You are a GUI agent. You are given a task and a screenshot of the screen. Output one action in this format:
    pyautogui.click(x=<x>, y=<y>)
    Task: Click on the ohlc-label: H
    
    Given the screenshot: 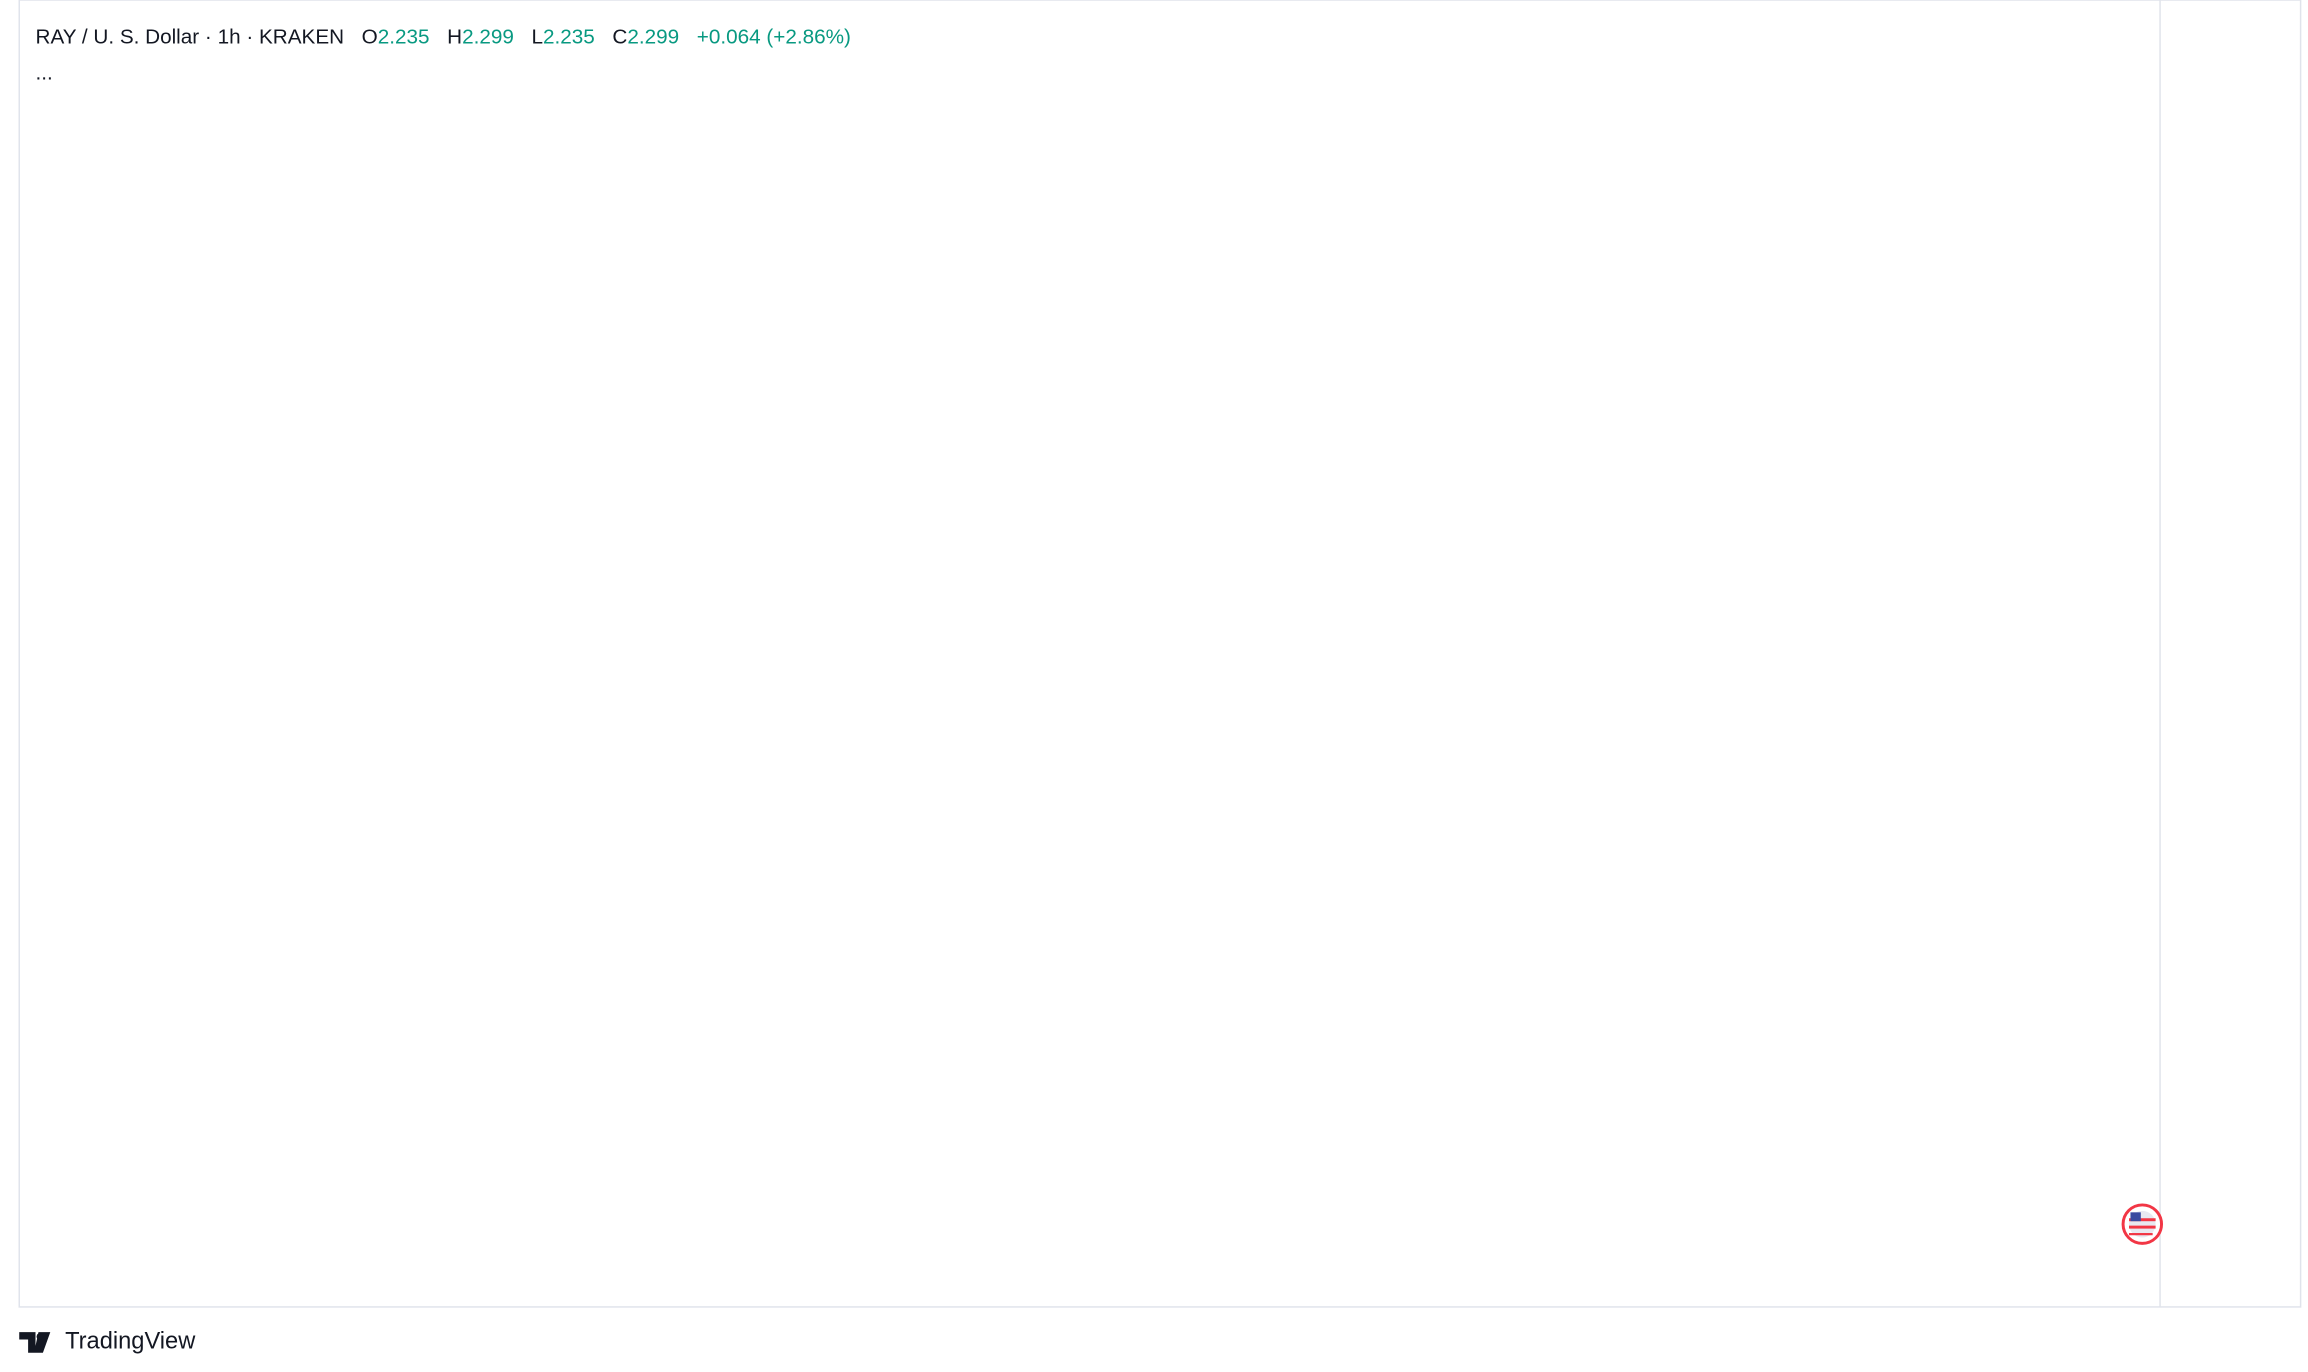 What is the action you would take?
    pyautogui.click(x=454, y=37)
    